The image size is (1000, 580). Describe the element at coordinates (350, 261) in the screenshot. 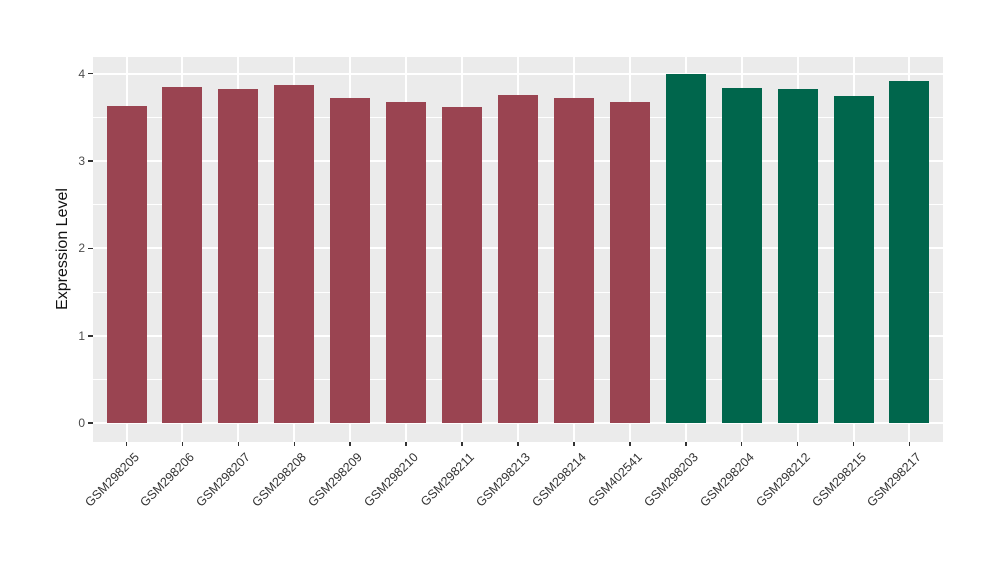

I see `bar-GSM298209` at that location.